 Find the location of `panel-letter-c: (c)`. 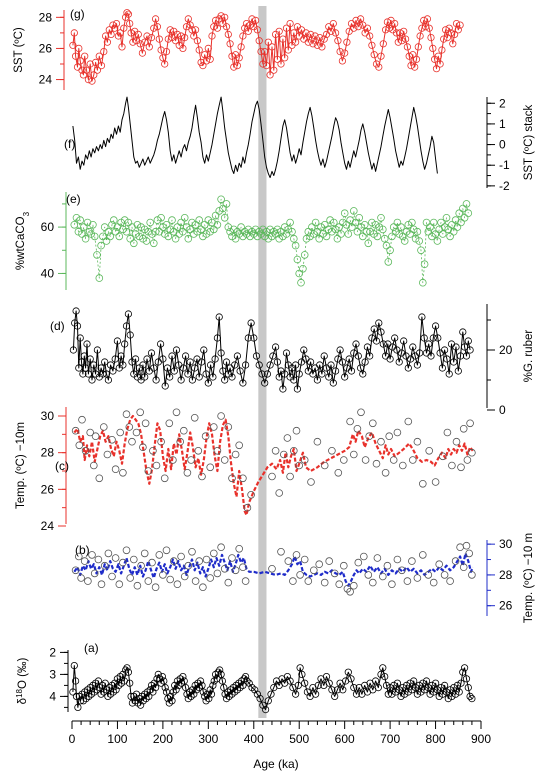

panel-letter-c: (c) is located at coordinates (62, 466).